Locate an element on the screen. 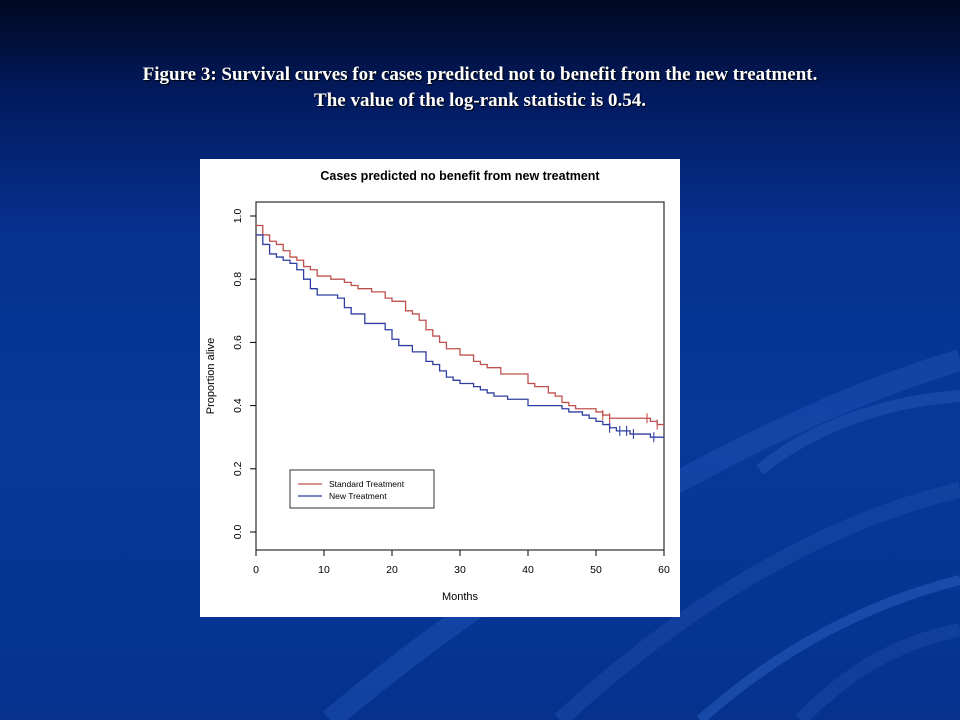  series-line-new-treatment is located at coordinates (460, 336).